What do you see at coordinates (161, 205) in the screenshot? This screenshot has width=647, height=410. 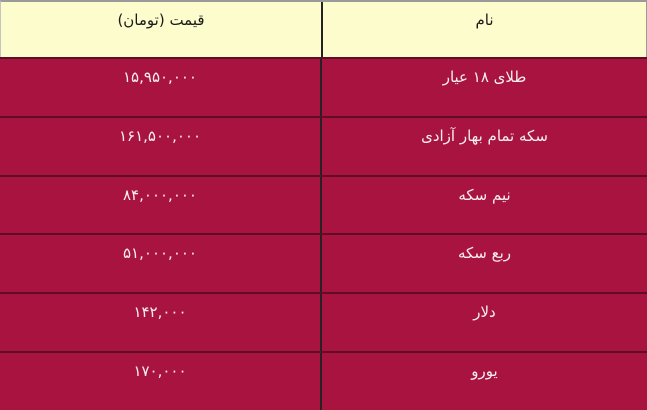 I see `price-cell: ۸۴,۰۰۰,۰۰۰` at bounding box center [161, 205].